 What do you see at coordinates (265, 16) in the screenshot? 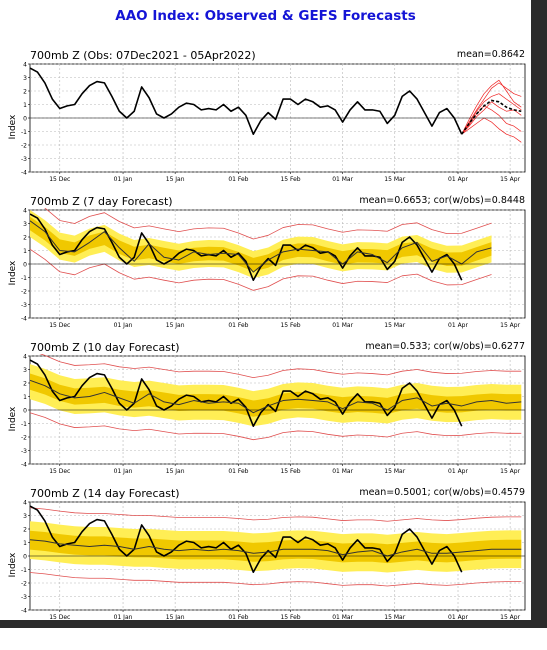
I see `figure-title: AAO Index: Observed & GEFS Forecasts` at bounding box center [265, 16].